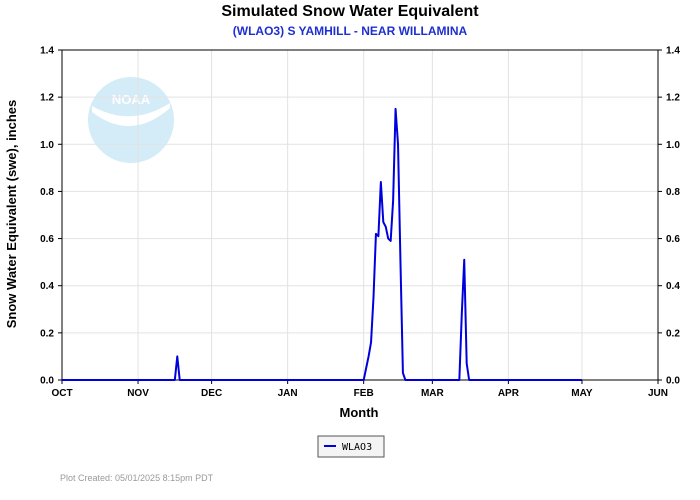 The image size is (700, 500). Describe the element at coordinates (131, 99) in the screenshot. I see `noaa-logo-text: NOAA` at that location.